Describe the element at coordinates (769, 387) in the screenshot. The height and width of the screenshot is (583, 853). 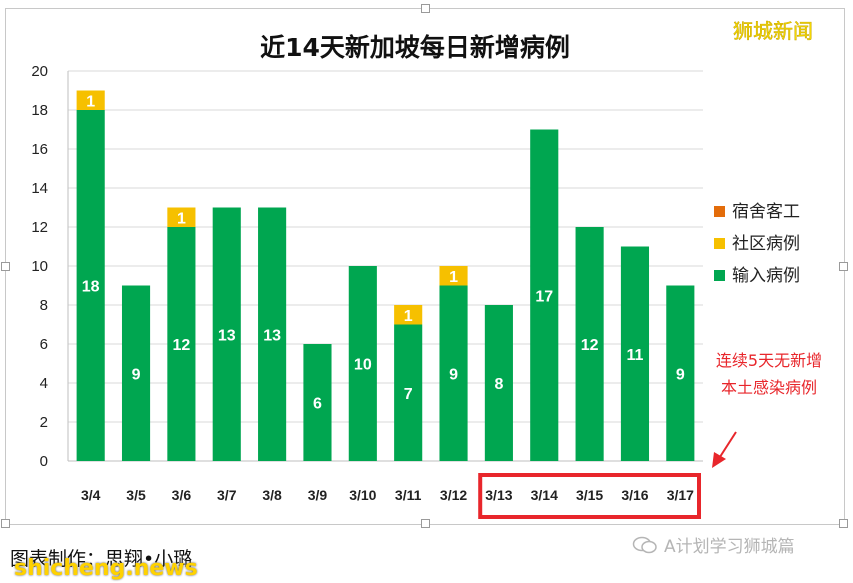
I see `annotation-text: 本土感染病例` at that location.